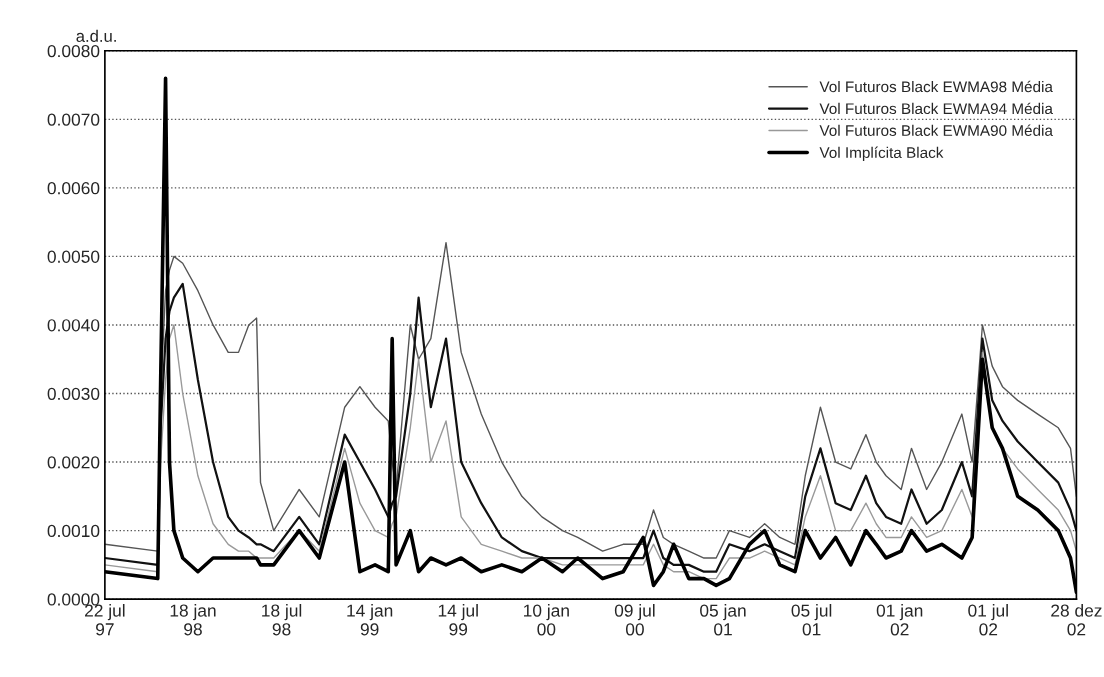 The width and height of the screenshot is (1104, 677). What do you see at coordinates (811, 620) in the screenshot?
I see `x-tick-label: 05 jul 01` at bounding box center [811, 620].